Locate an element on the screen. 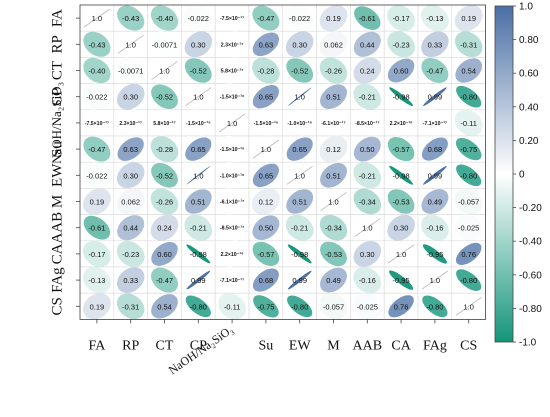 Image resolution: width=550 pixels, height=417 pixels. cell-value-label: 0.54 is located at coordinates (164, 306).